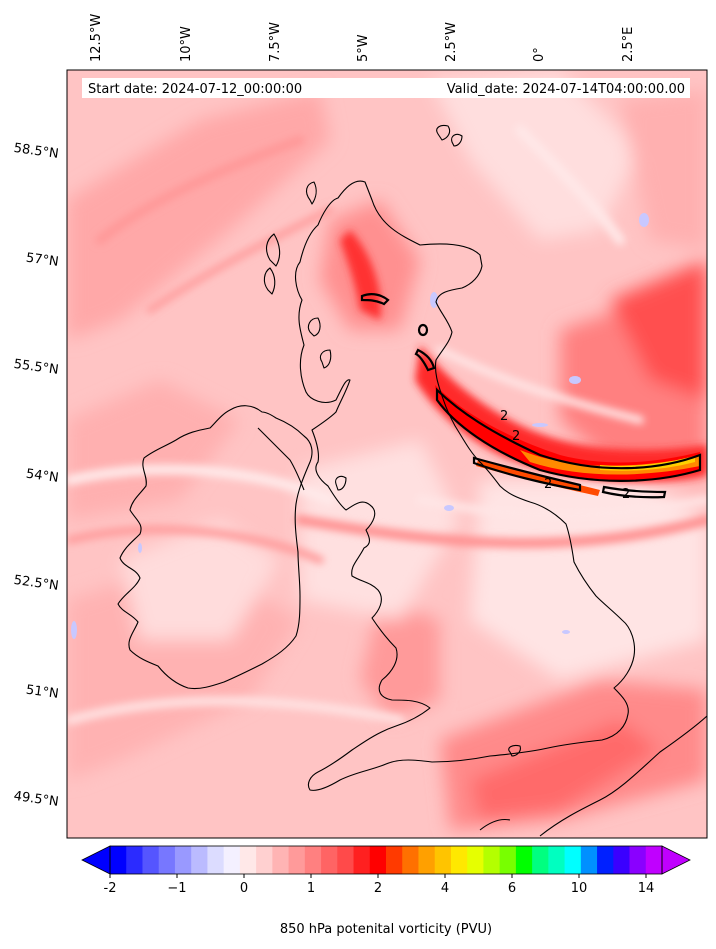 The width and height of the screenshot is (716, 949). What do you see at coordinates (186, 44) in the screenshot?
I see `longitude-label: 10°W` at bounding box center [186, 44].